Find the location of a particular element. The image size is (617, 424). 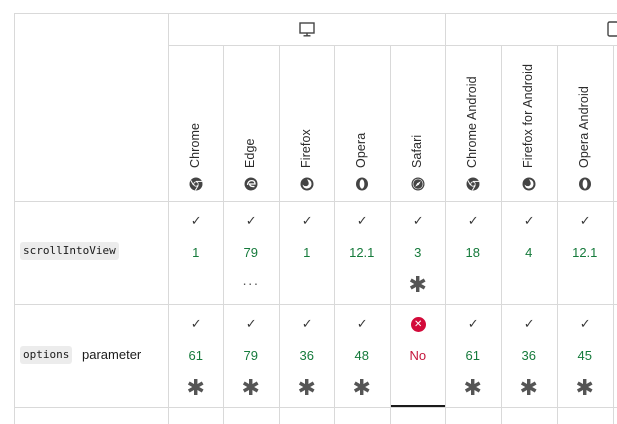

safari-icon is located at coordinates (418, 184).